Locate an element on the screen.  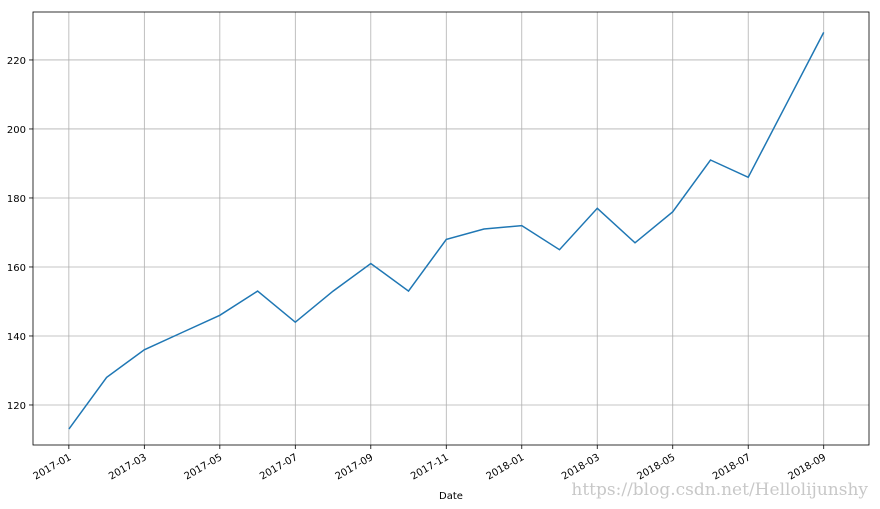
y-tick-label: 120 is located at coordinates (16, 406).